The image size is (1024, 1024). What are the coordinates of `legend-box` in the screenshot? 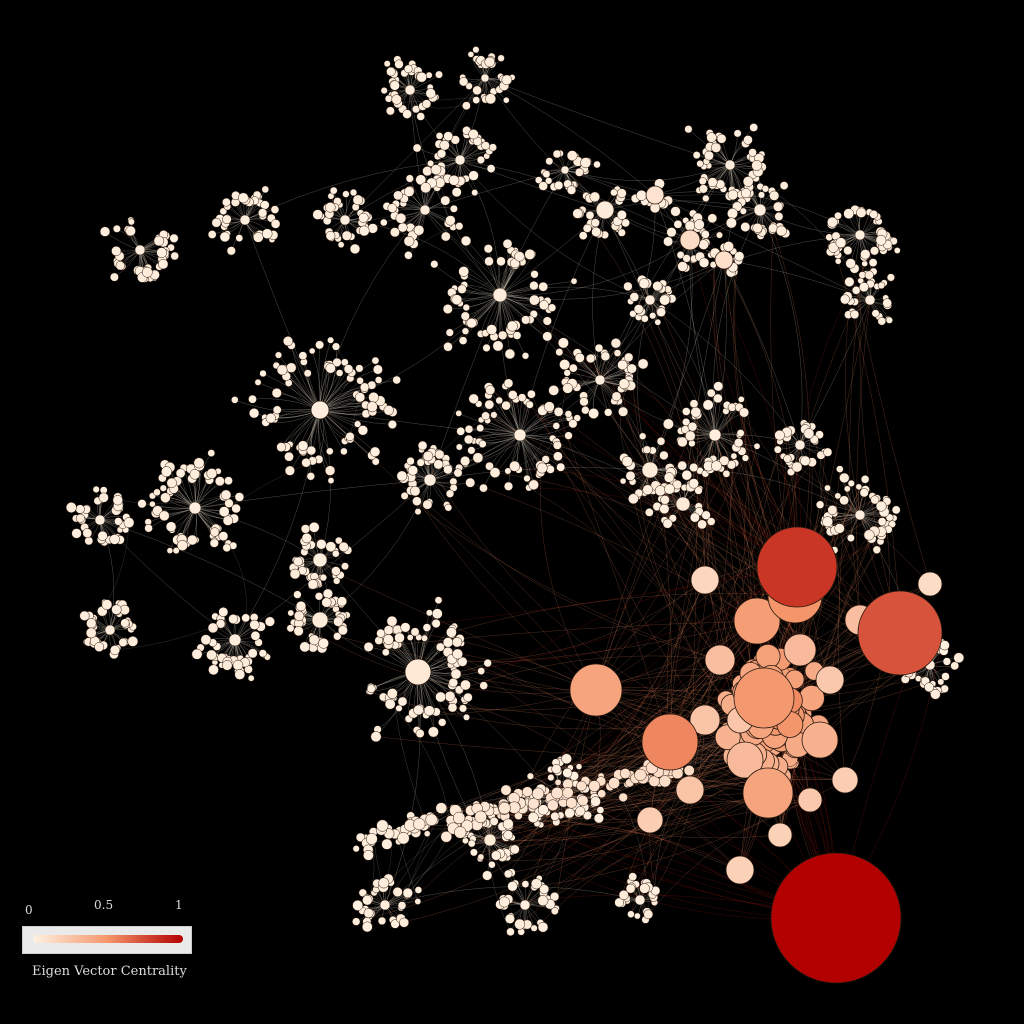 It's located at (107, 940).